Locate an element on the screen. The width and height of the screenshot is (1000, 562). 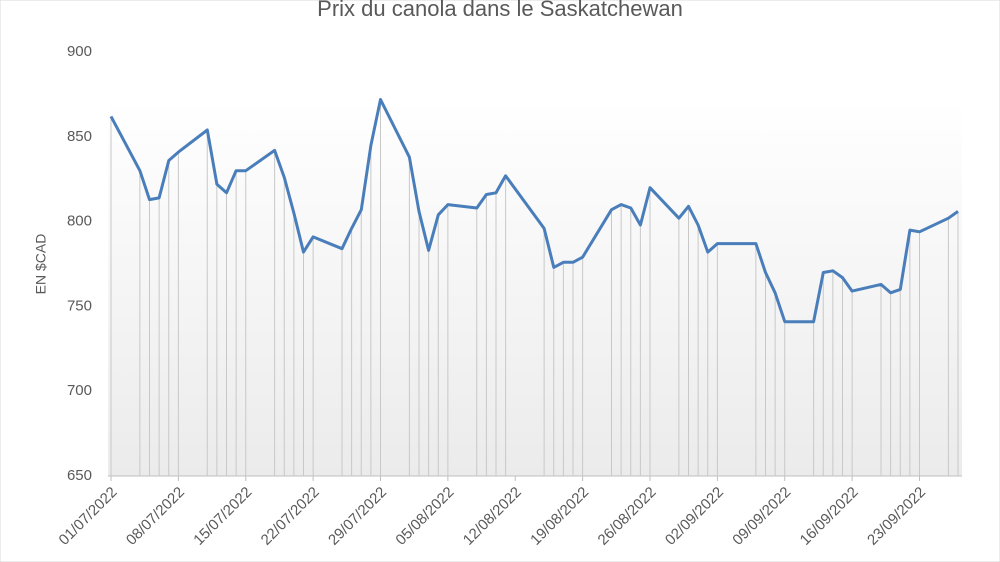
y-tick-label: 900 is located at coordinates (79, 51).